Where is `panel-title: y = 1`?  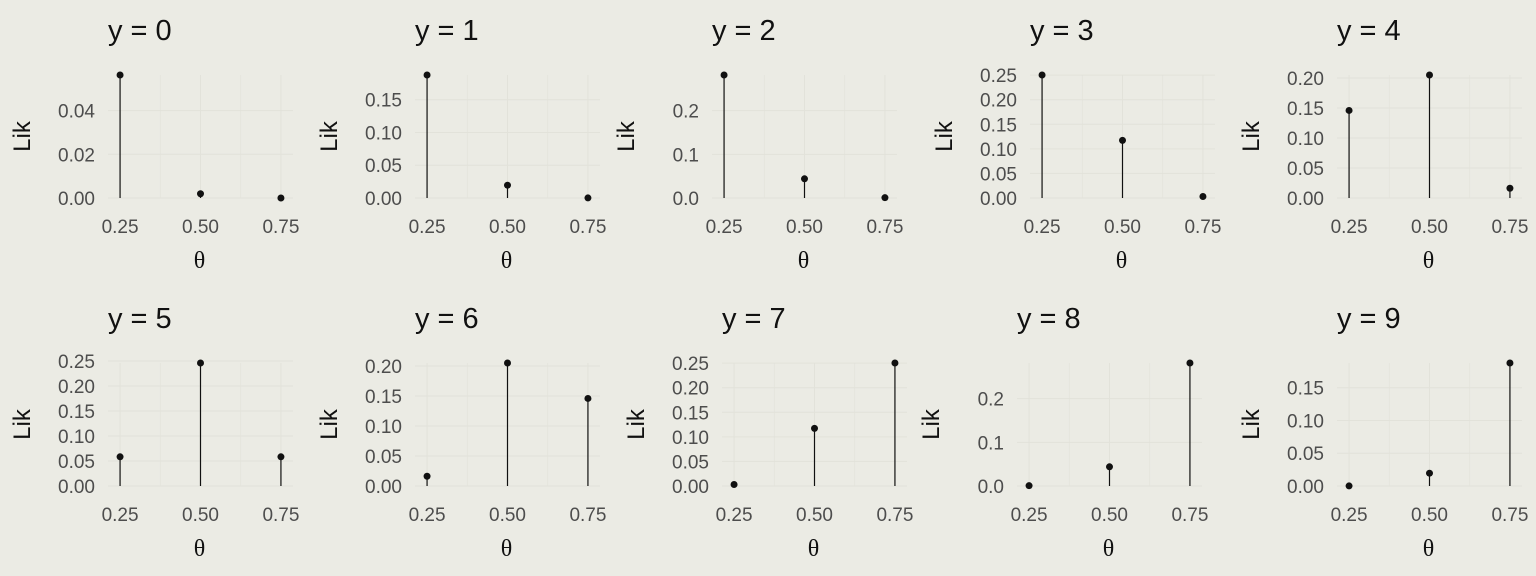
panel-title: y = 1 is located at coordinates (447, 31).